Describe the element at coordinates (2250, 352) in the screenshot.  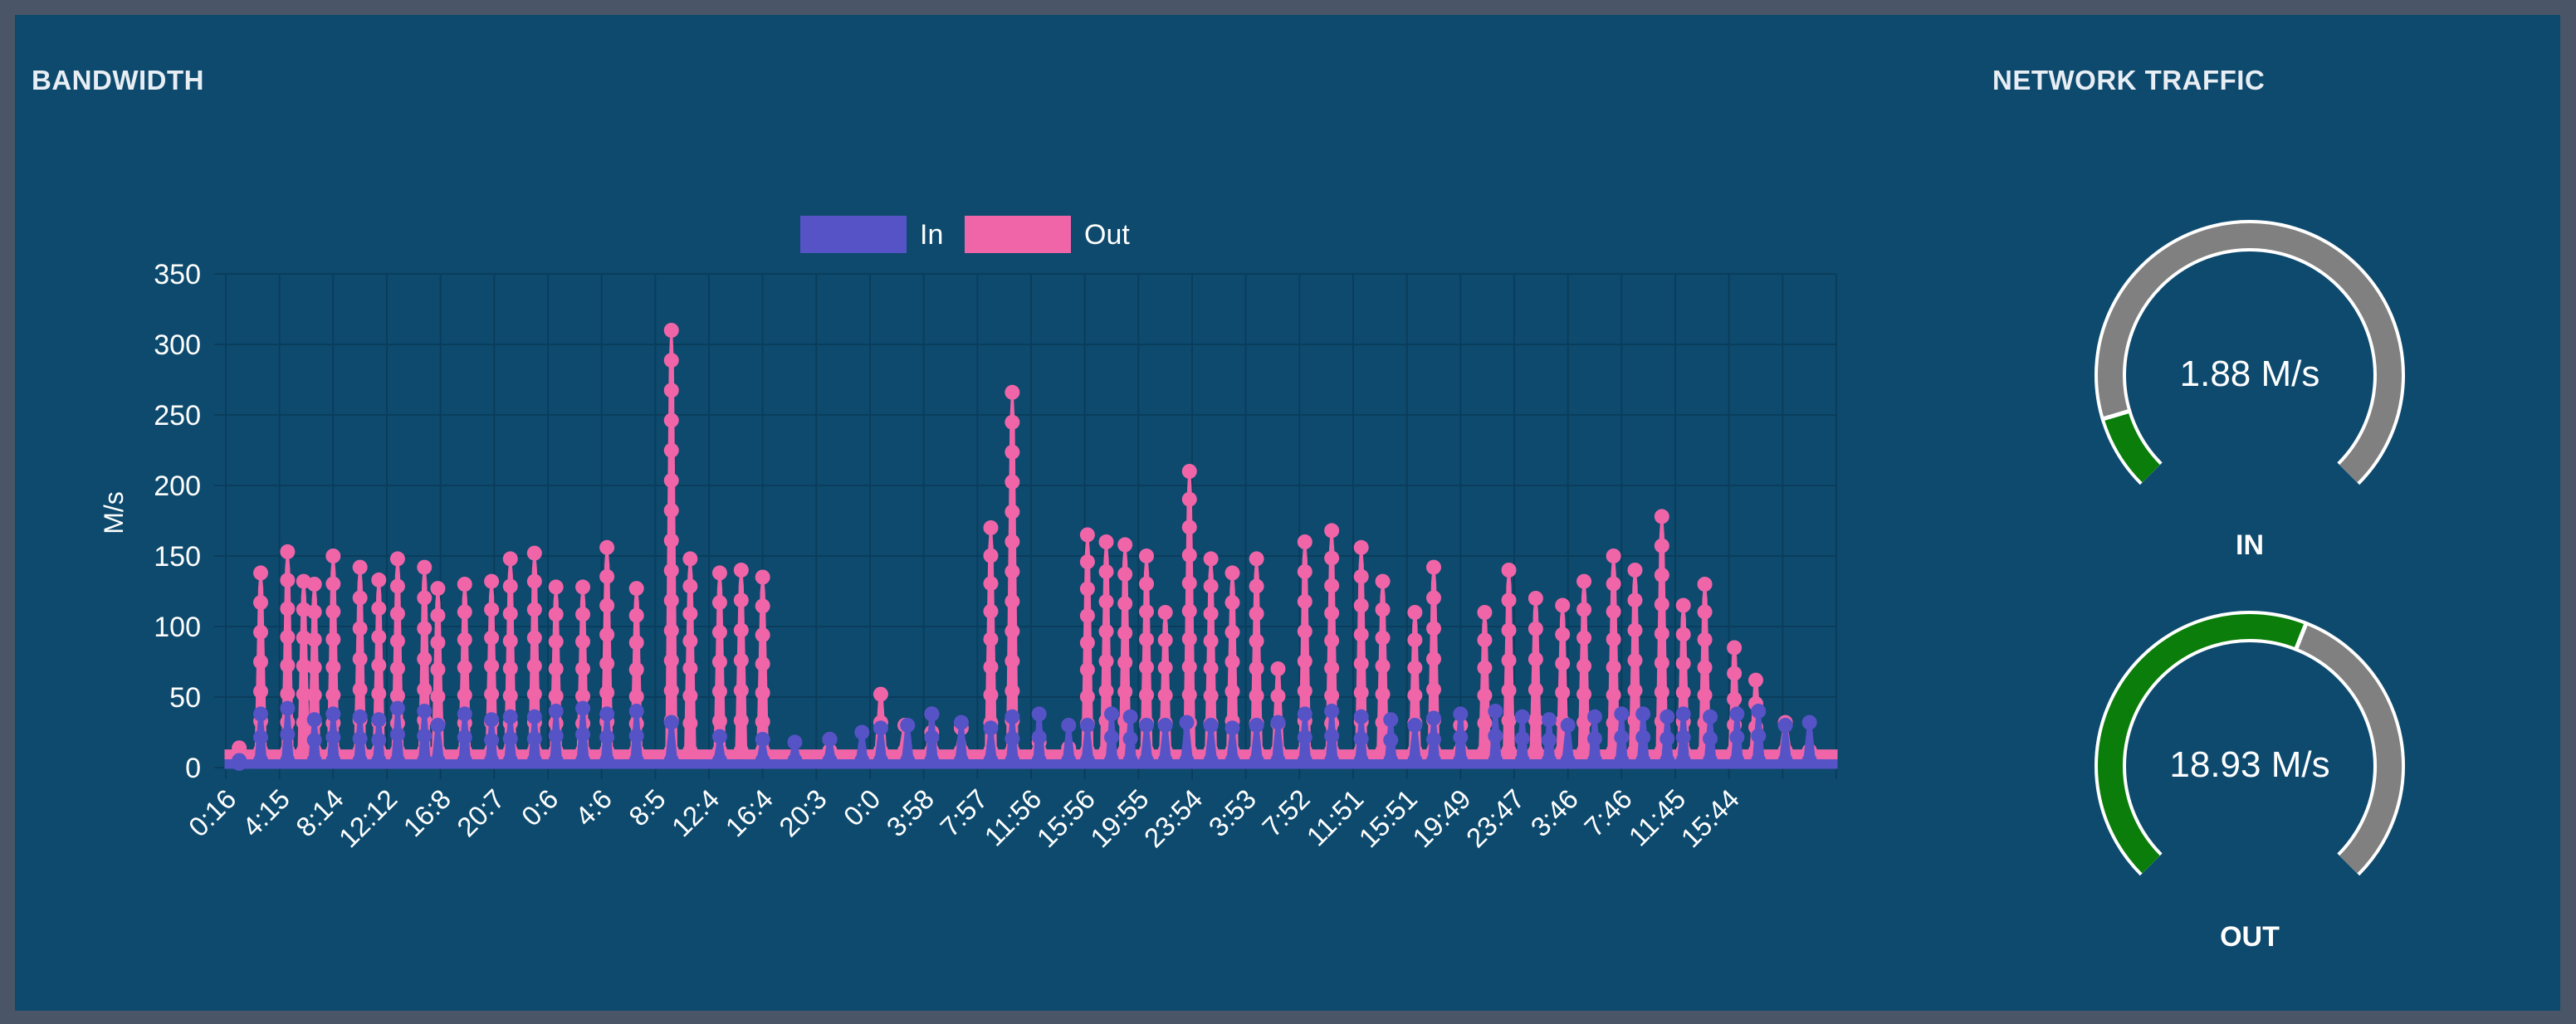
I see `gauge-in: 1.88 M/s` at that location.